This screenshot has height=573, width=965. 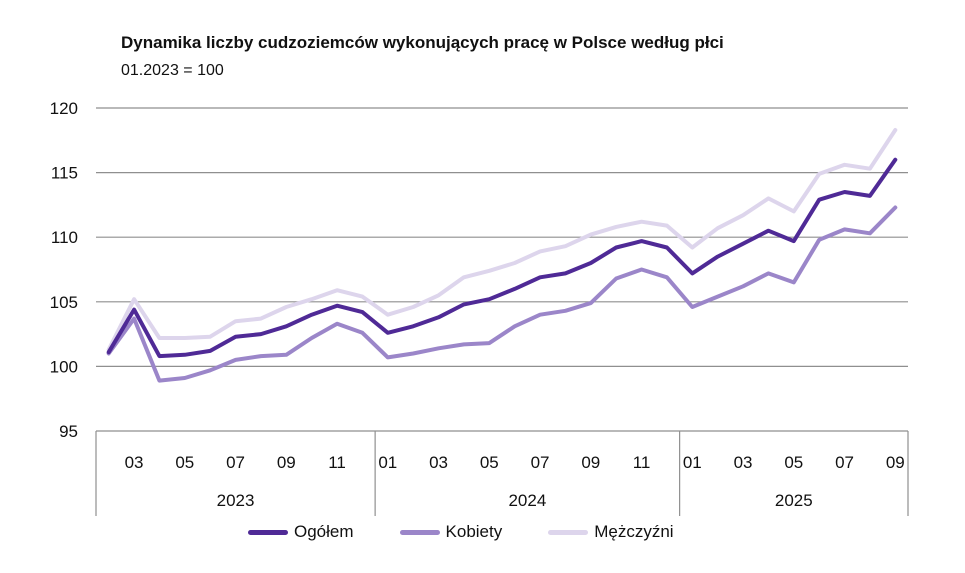 I want to click on x-tick-label-3: 05, so click(x=184, y=462).